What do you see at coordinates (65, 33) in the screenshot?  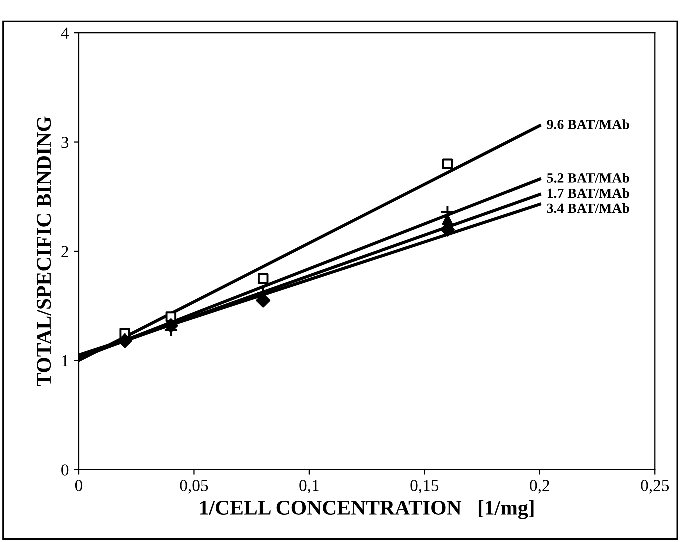 I see `y-tick-label: 4` at bounding box center [65, 33].